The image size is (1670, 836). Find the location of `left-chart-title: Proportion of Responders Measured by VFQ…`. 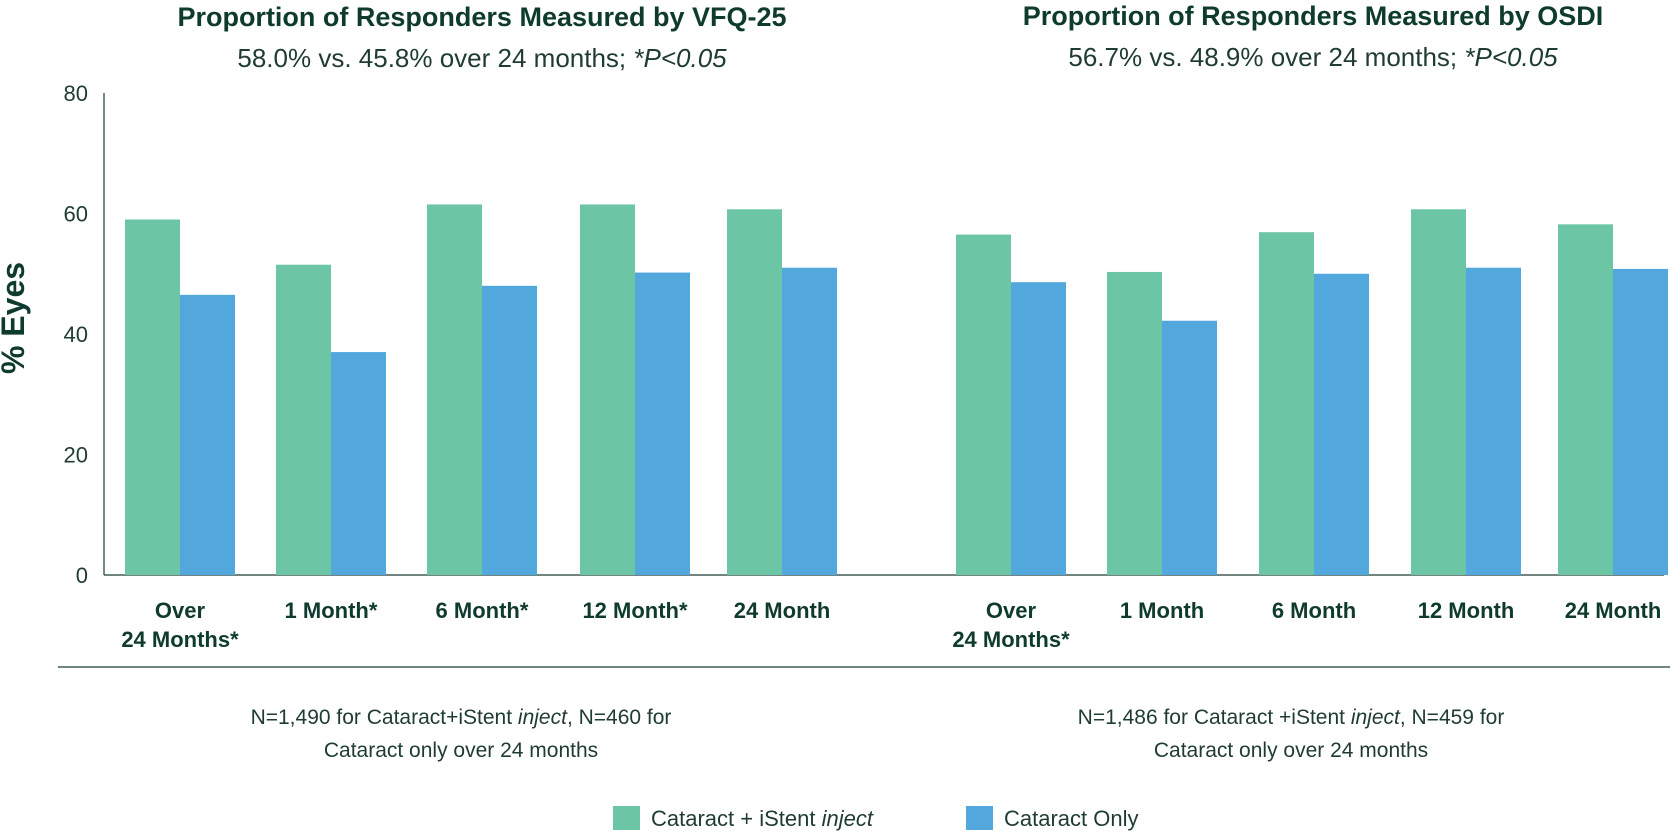

left-chart-title: Proportion of Responders Measured by VFQ… is located at coordinates (481, 17).